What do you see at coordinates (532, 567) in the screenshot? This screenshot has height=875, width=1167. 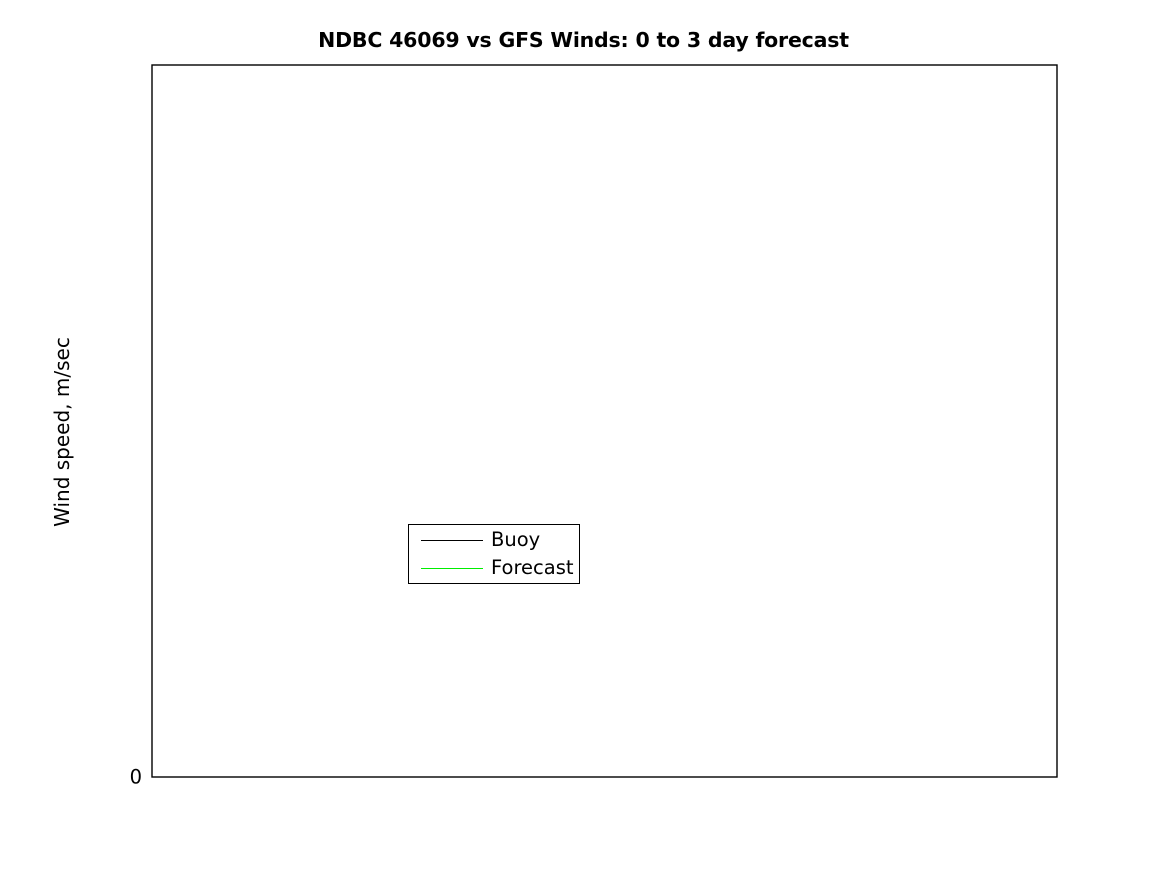 I see `legend-label-forecast: Forecast` at bounding box center [532, 567].